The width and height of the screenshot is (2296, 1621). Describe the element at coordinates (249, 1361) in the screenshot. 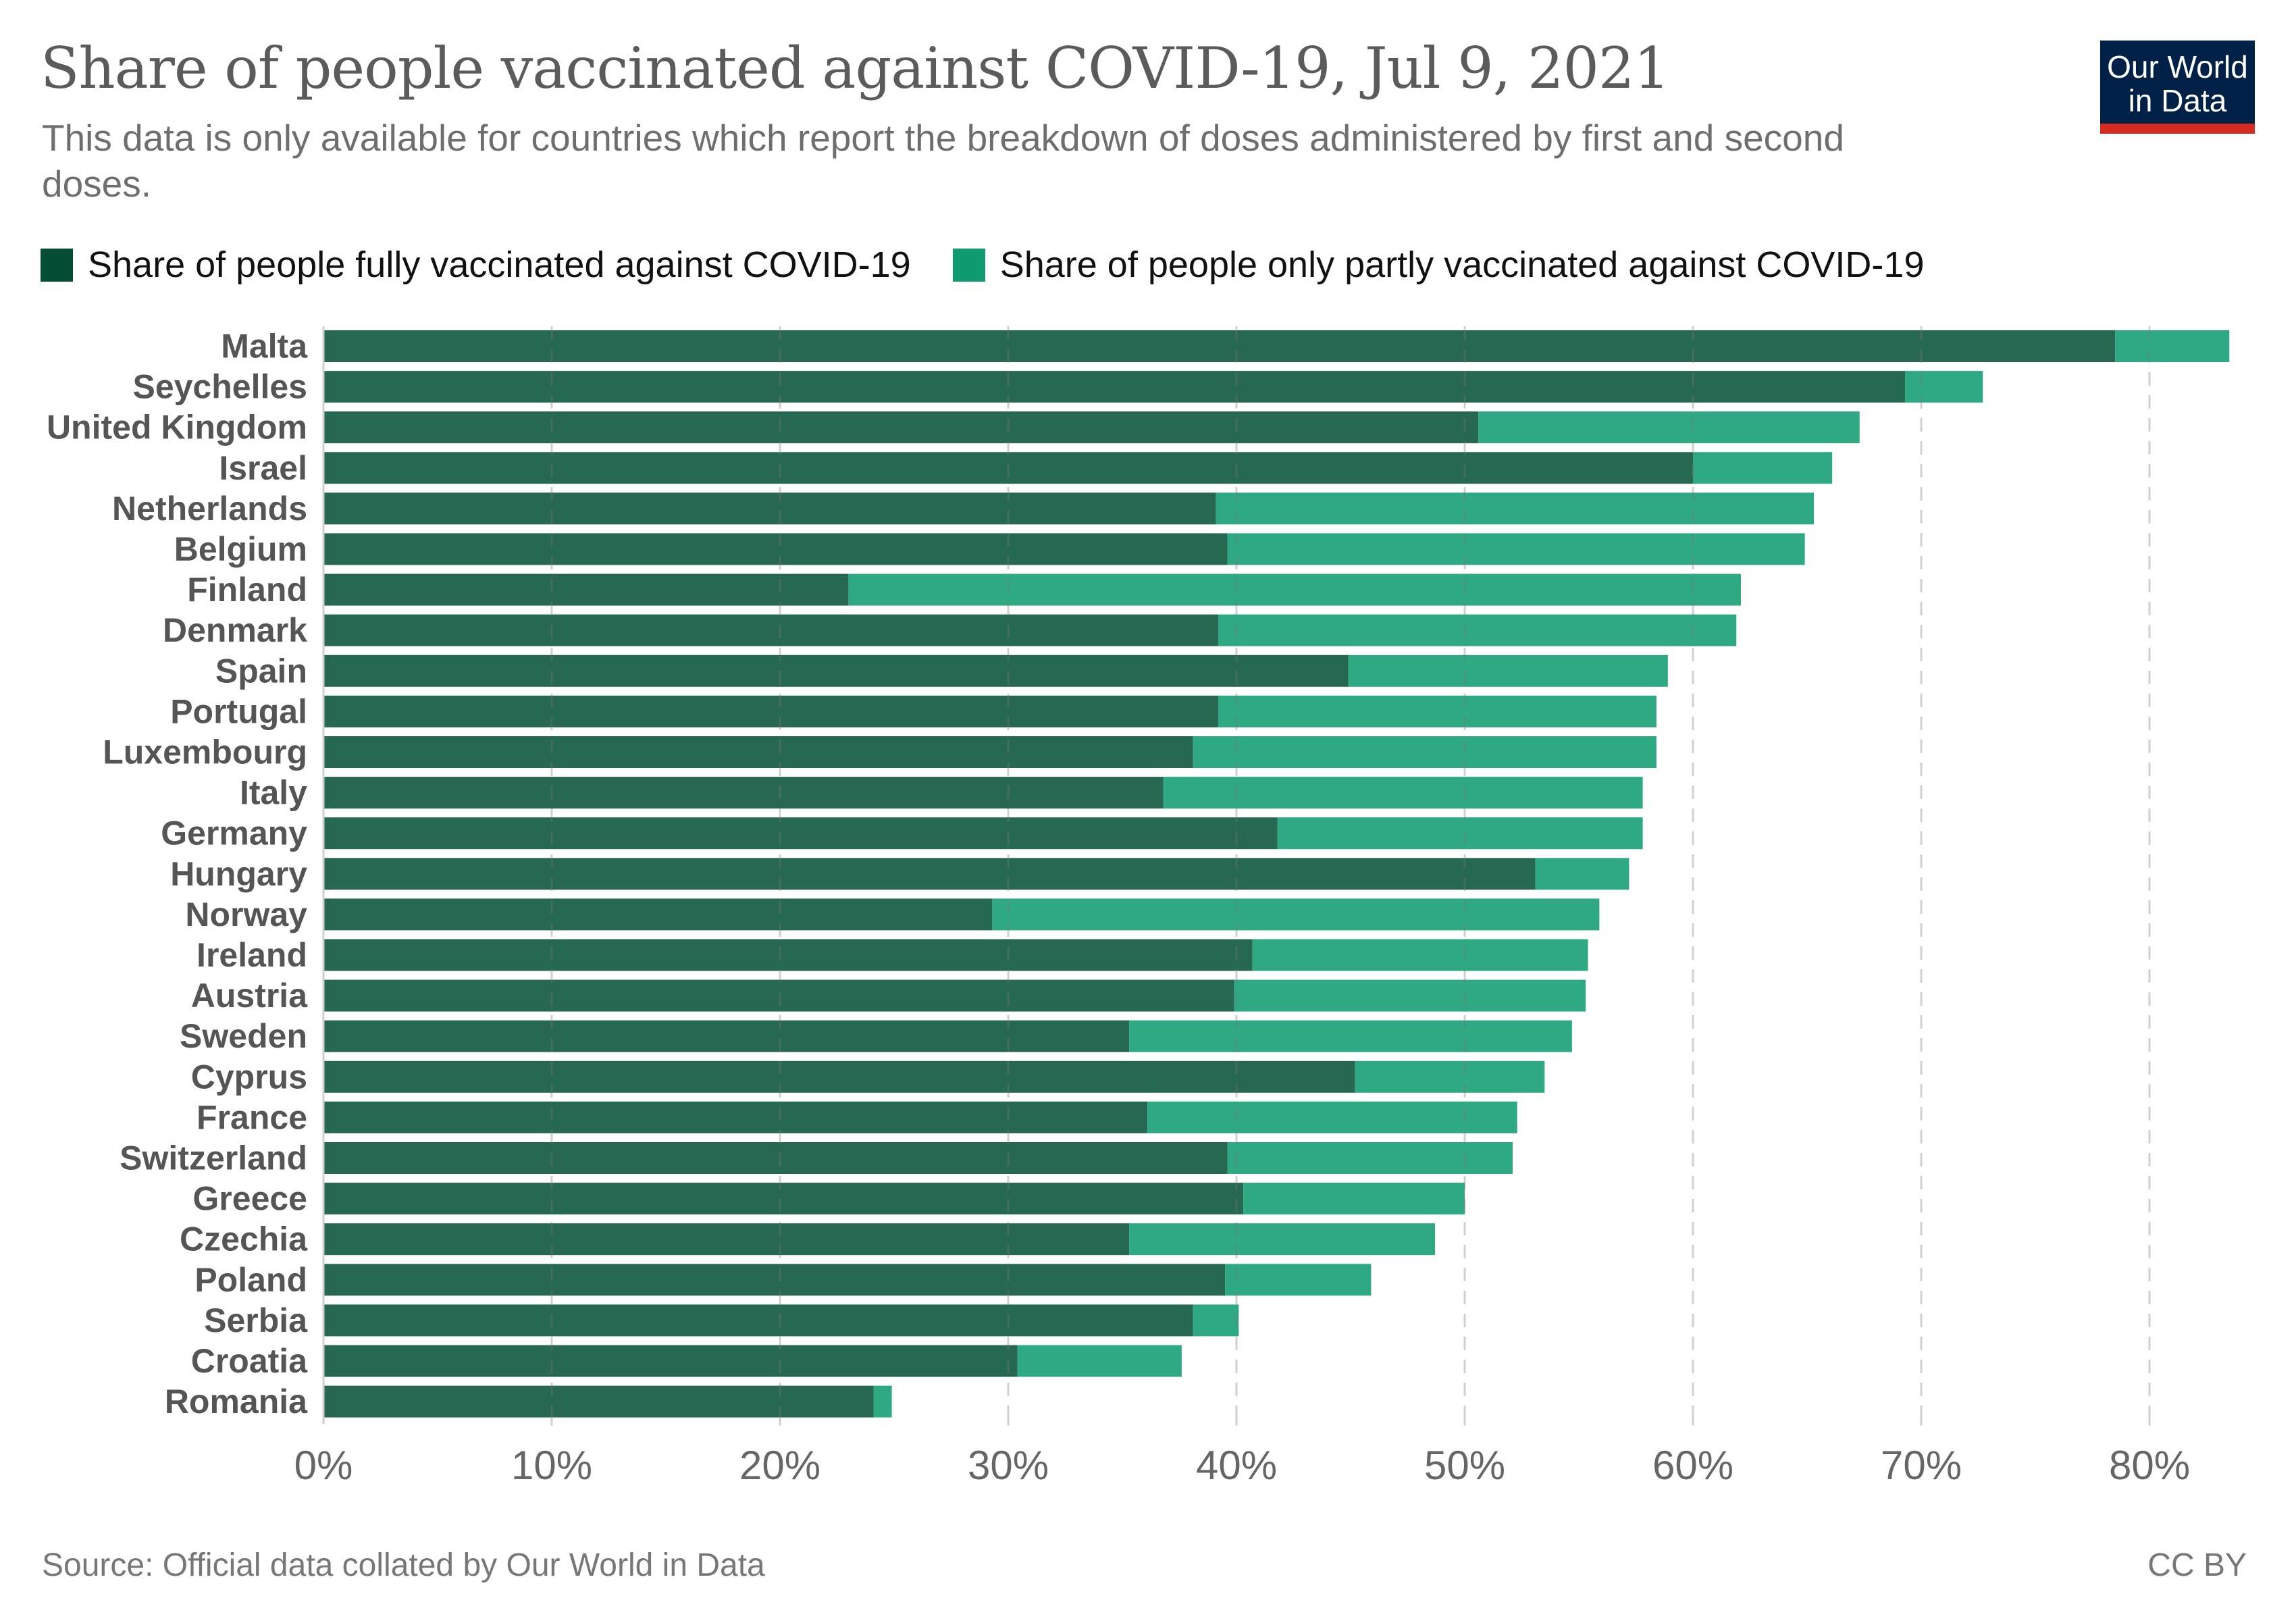

I see `category-label: Croatia` at that location.